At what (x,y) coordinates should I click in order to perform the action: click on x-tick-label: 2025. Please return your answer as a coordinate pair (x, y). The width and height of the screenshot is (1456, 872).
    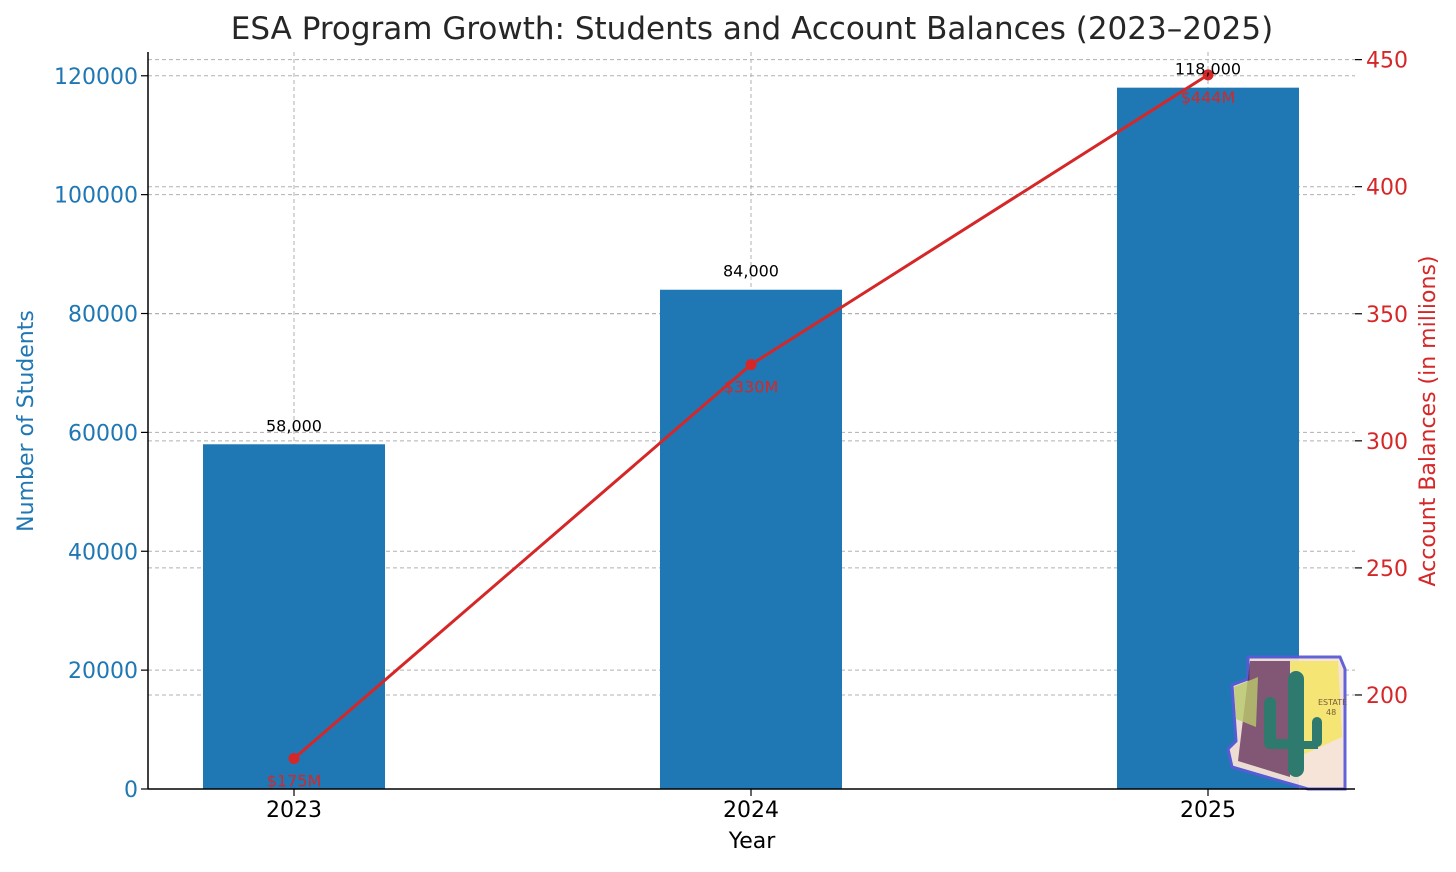
    Looking at the image, I should click on (1208, 810).